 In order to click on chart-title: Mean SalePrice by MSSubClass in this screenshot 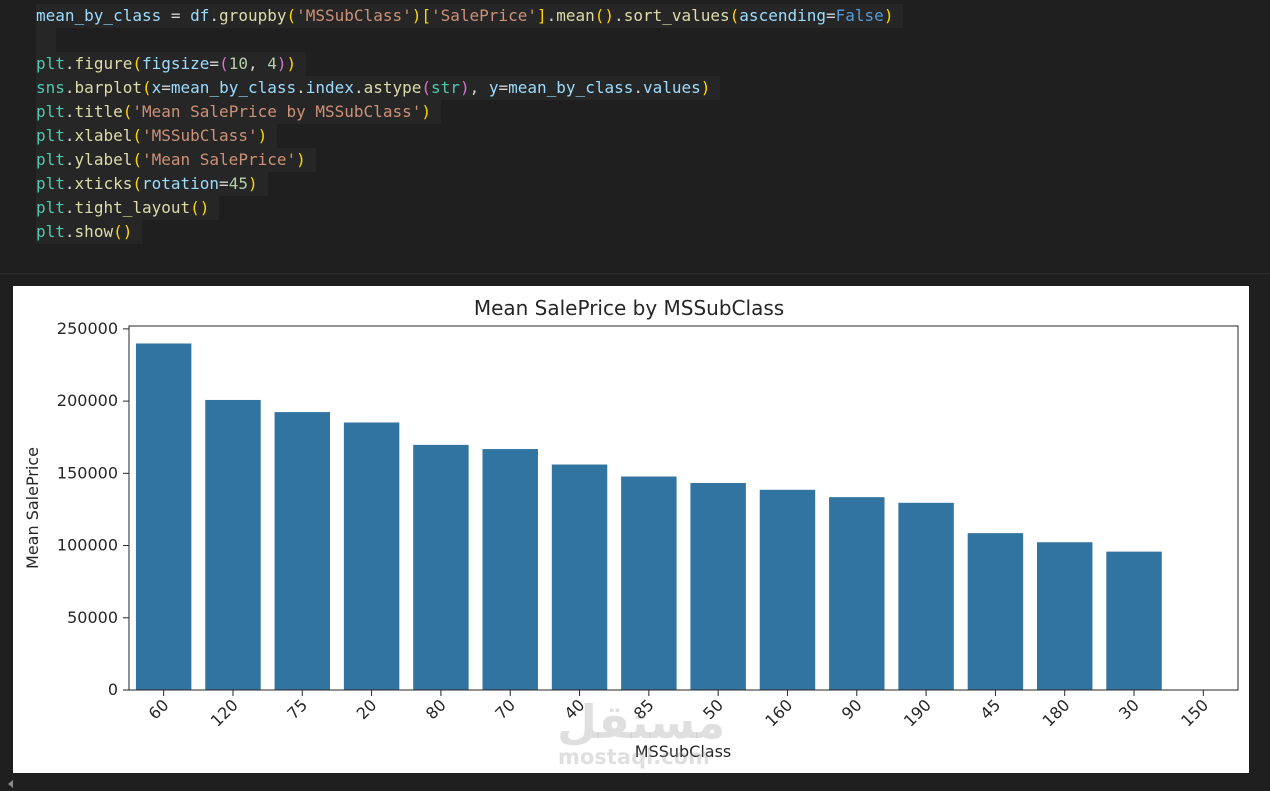, I will do `click(629, 308)`.